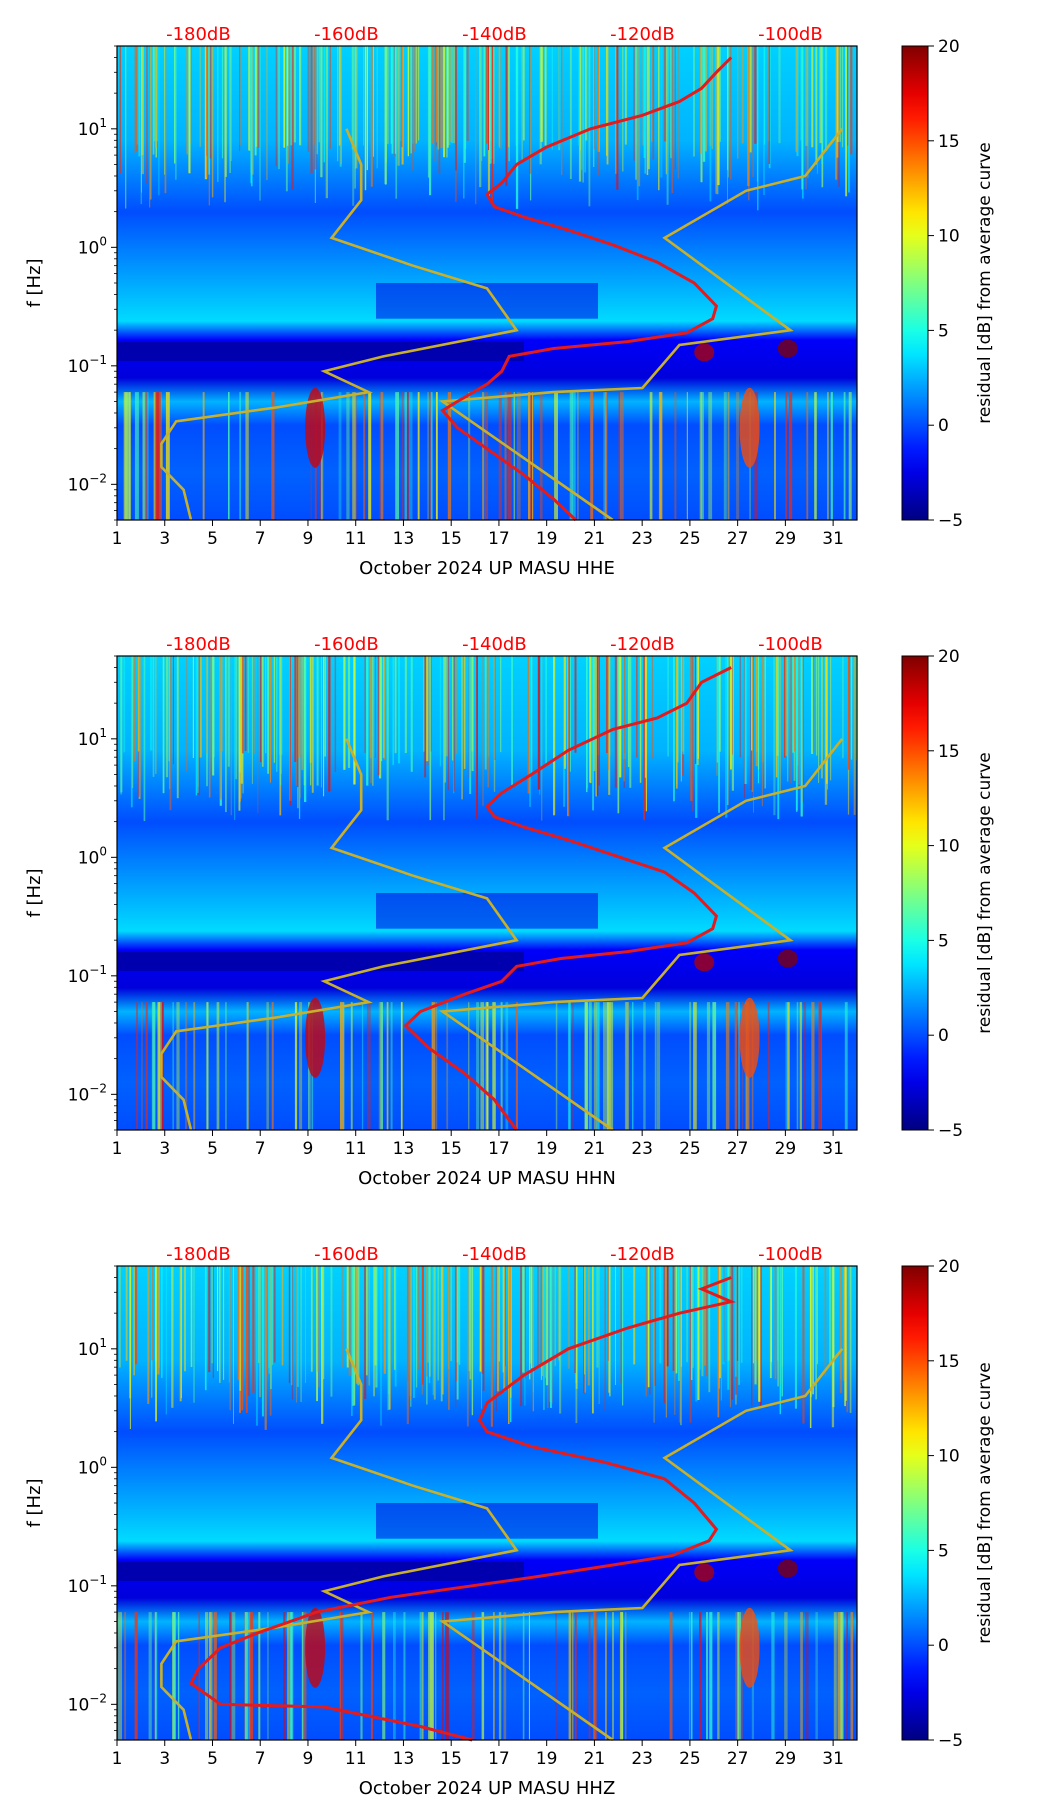 The image size is (1052, 1806). What do you see at coordinates (487, 568) in the screenshot?
I see `x-axis-label: October 2024 UP MASU HHE` at bounding box center [487, 568].